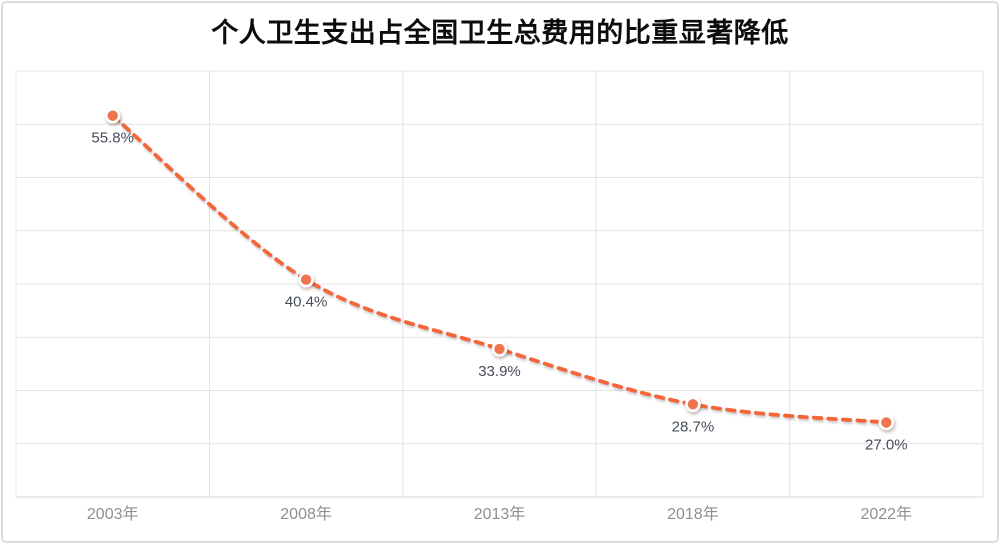  Describe the element at coordinates (500, 514) in the screenshot. I see `x-axis-label: 2013年` at that location.